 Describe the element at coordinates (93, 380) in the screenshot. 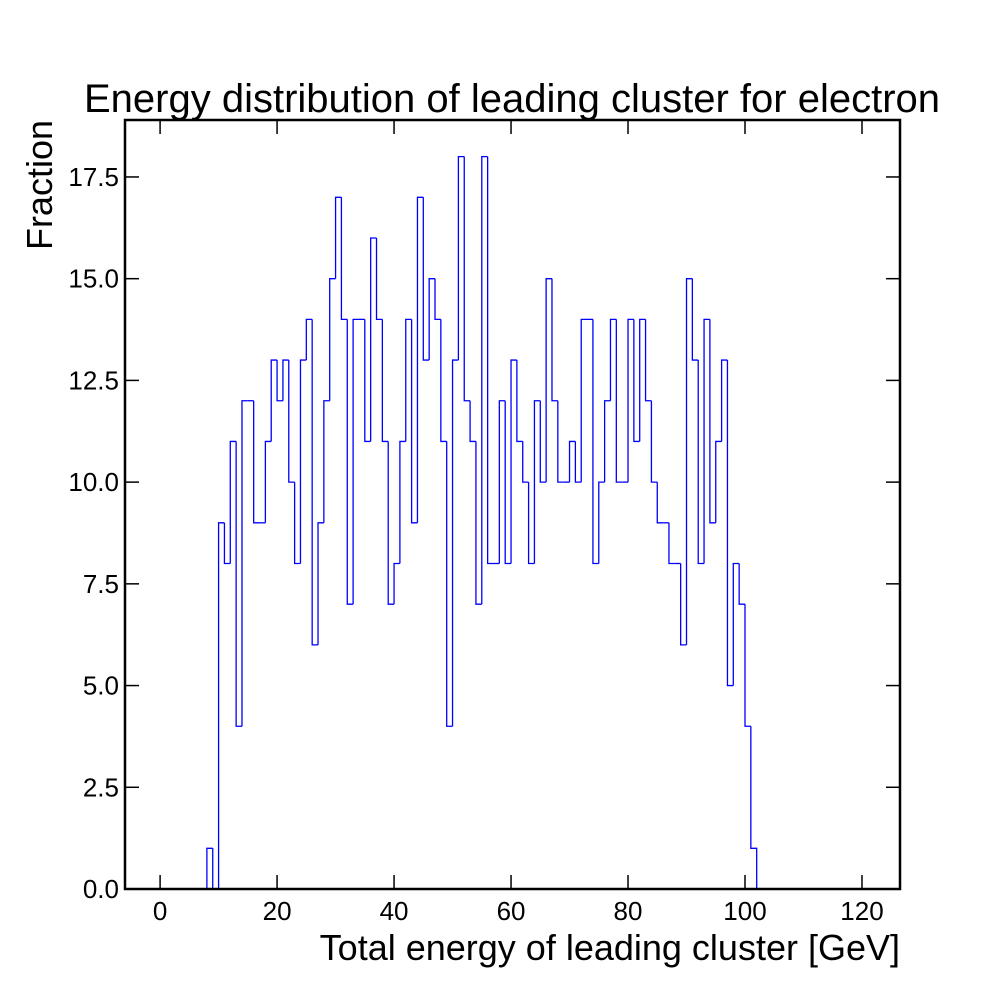

I see `y-tick-label: 12.5` at that location.